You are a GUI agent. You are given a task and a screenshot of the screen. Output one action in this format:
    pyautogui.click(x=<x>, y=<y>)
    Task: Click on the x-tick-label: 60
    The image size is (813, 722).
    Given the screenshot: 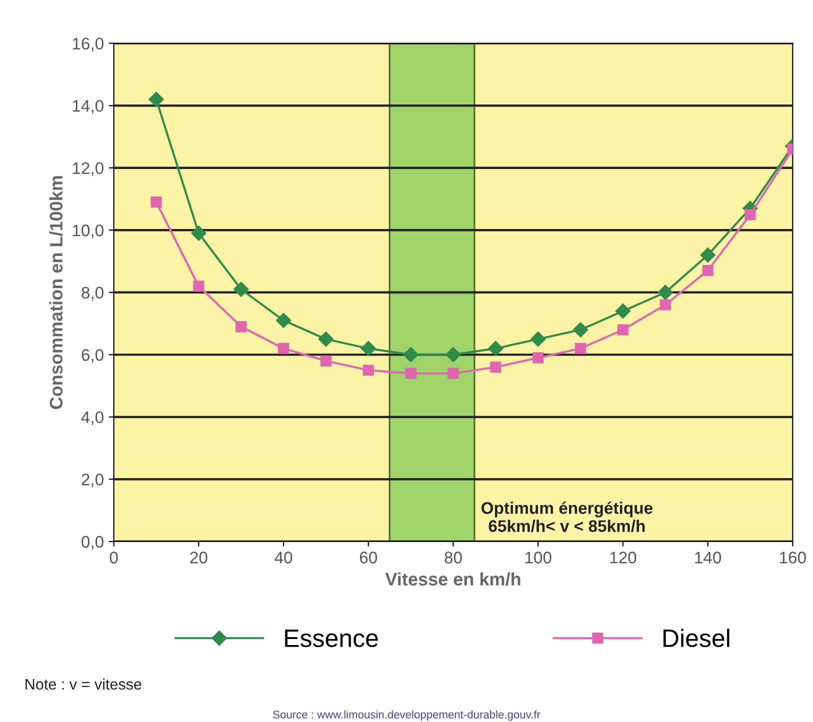 What is the action you would take?
    pyautogui.click(x=369, y=558)
    